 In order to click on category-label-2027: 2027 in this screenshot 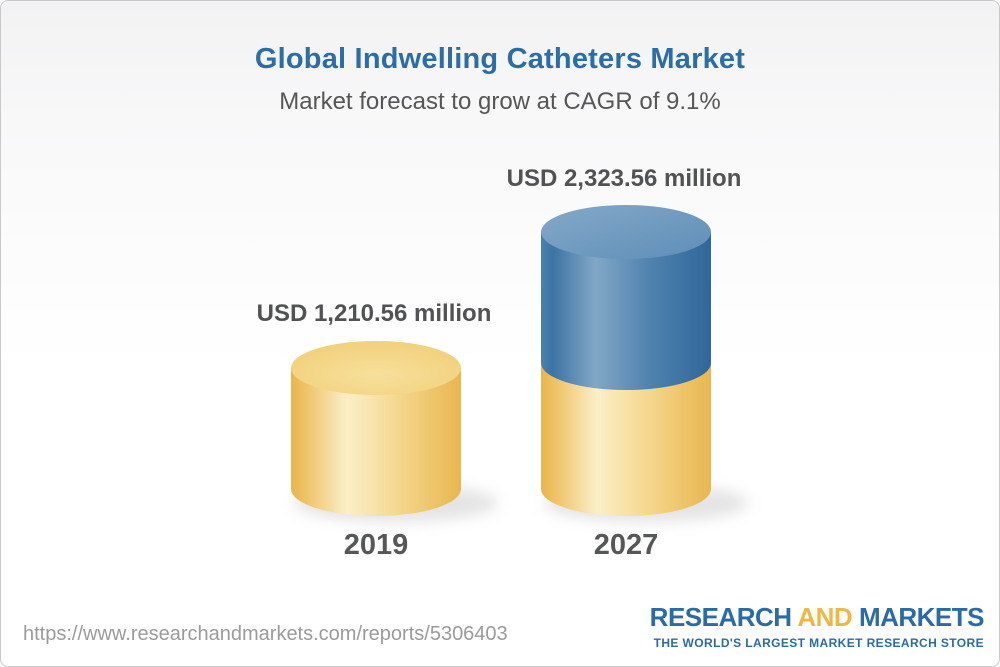, I will do `click(626, 545)`.